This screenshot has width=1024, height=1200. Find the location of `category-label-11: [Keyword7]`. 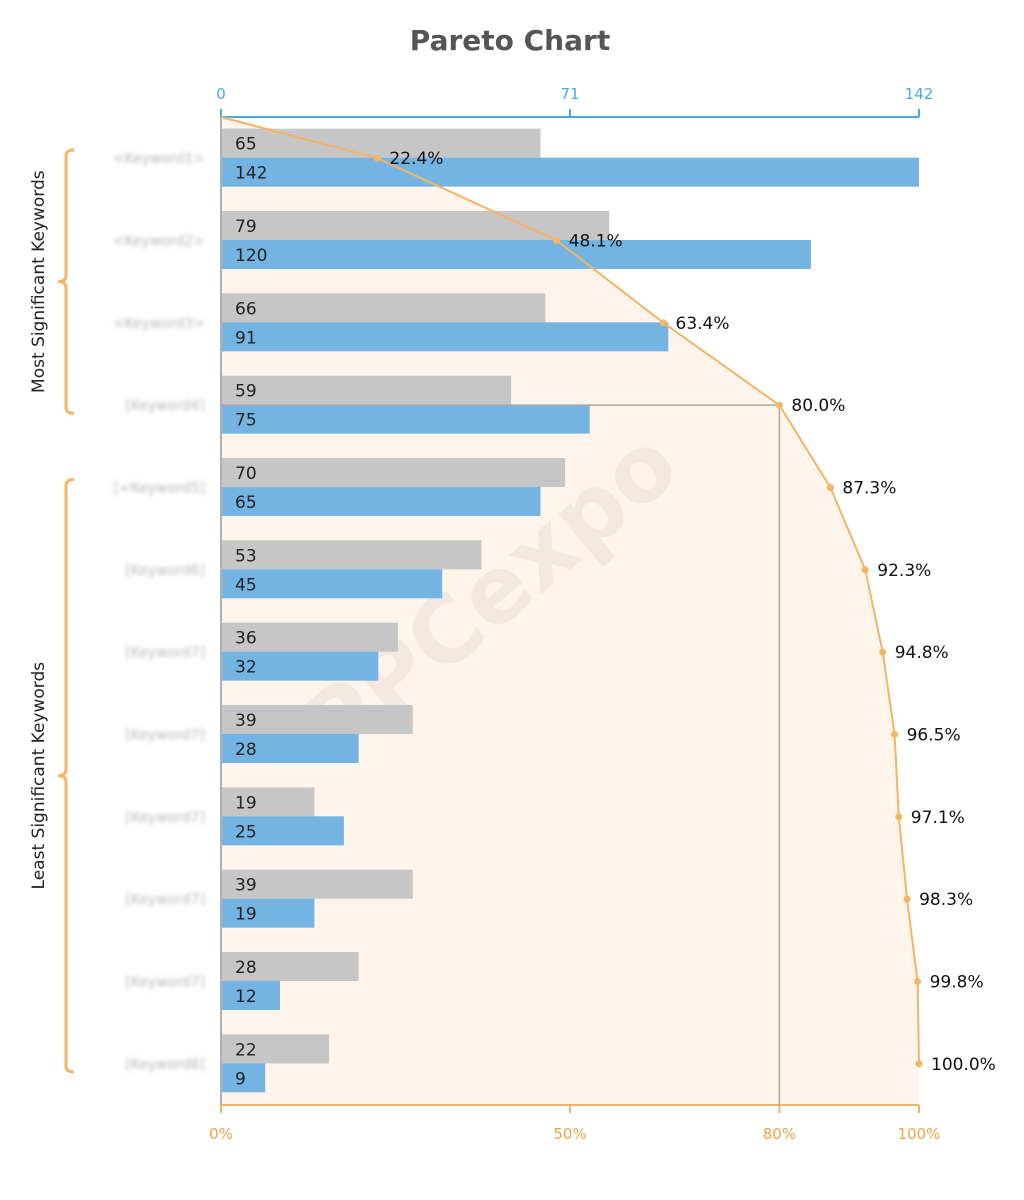

category-label-11: [Keyword7] is located at coordinates (165, 983).